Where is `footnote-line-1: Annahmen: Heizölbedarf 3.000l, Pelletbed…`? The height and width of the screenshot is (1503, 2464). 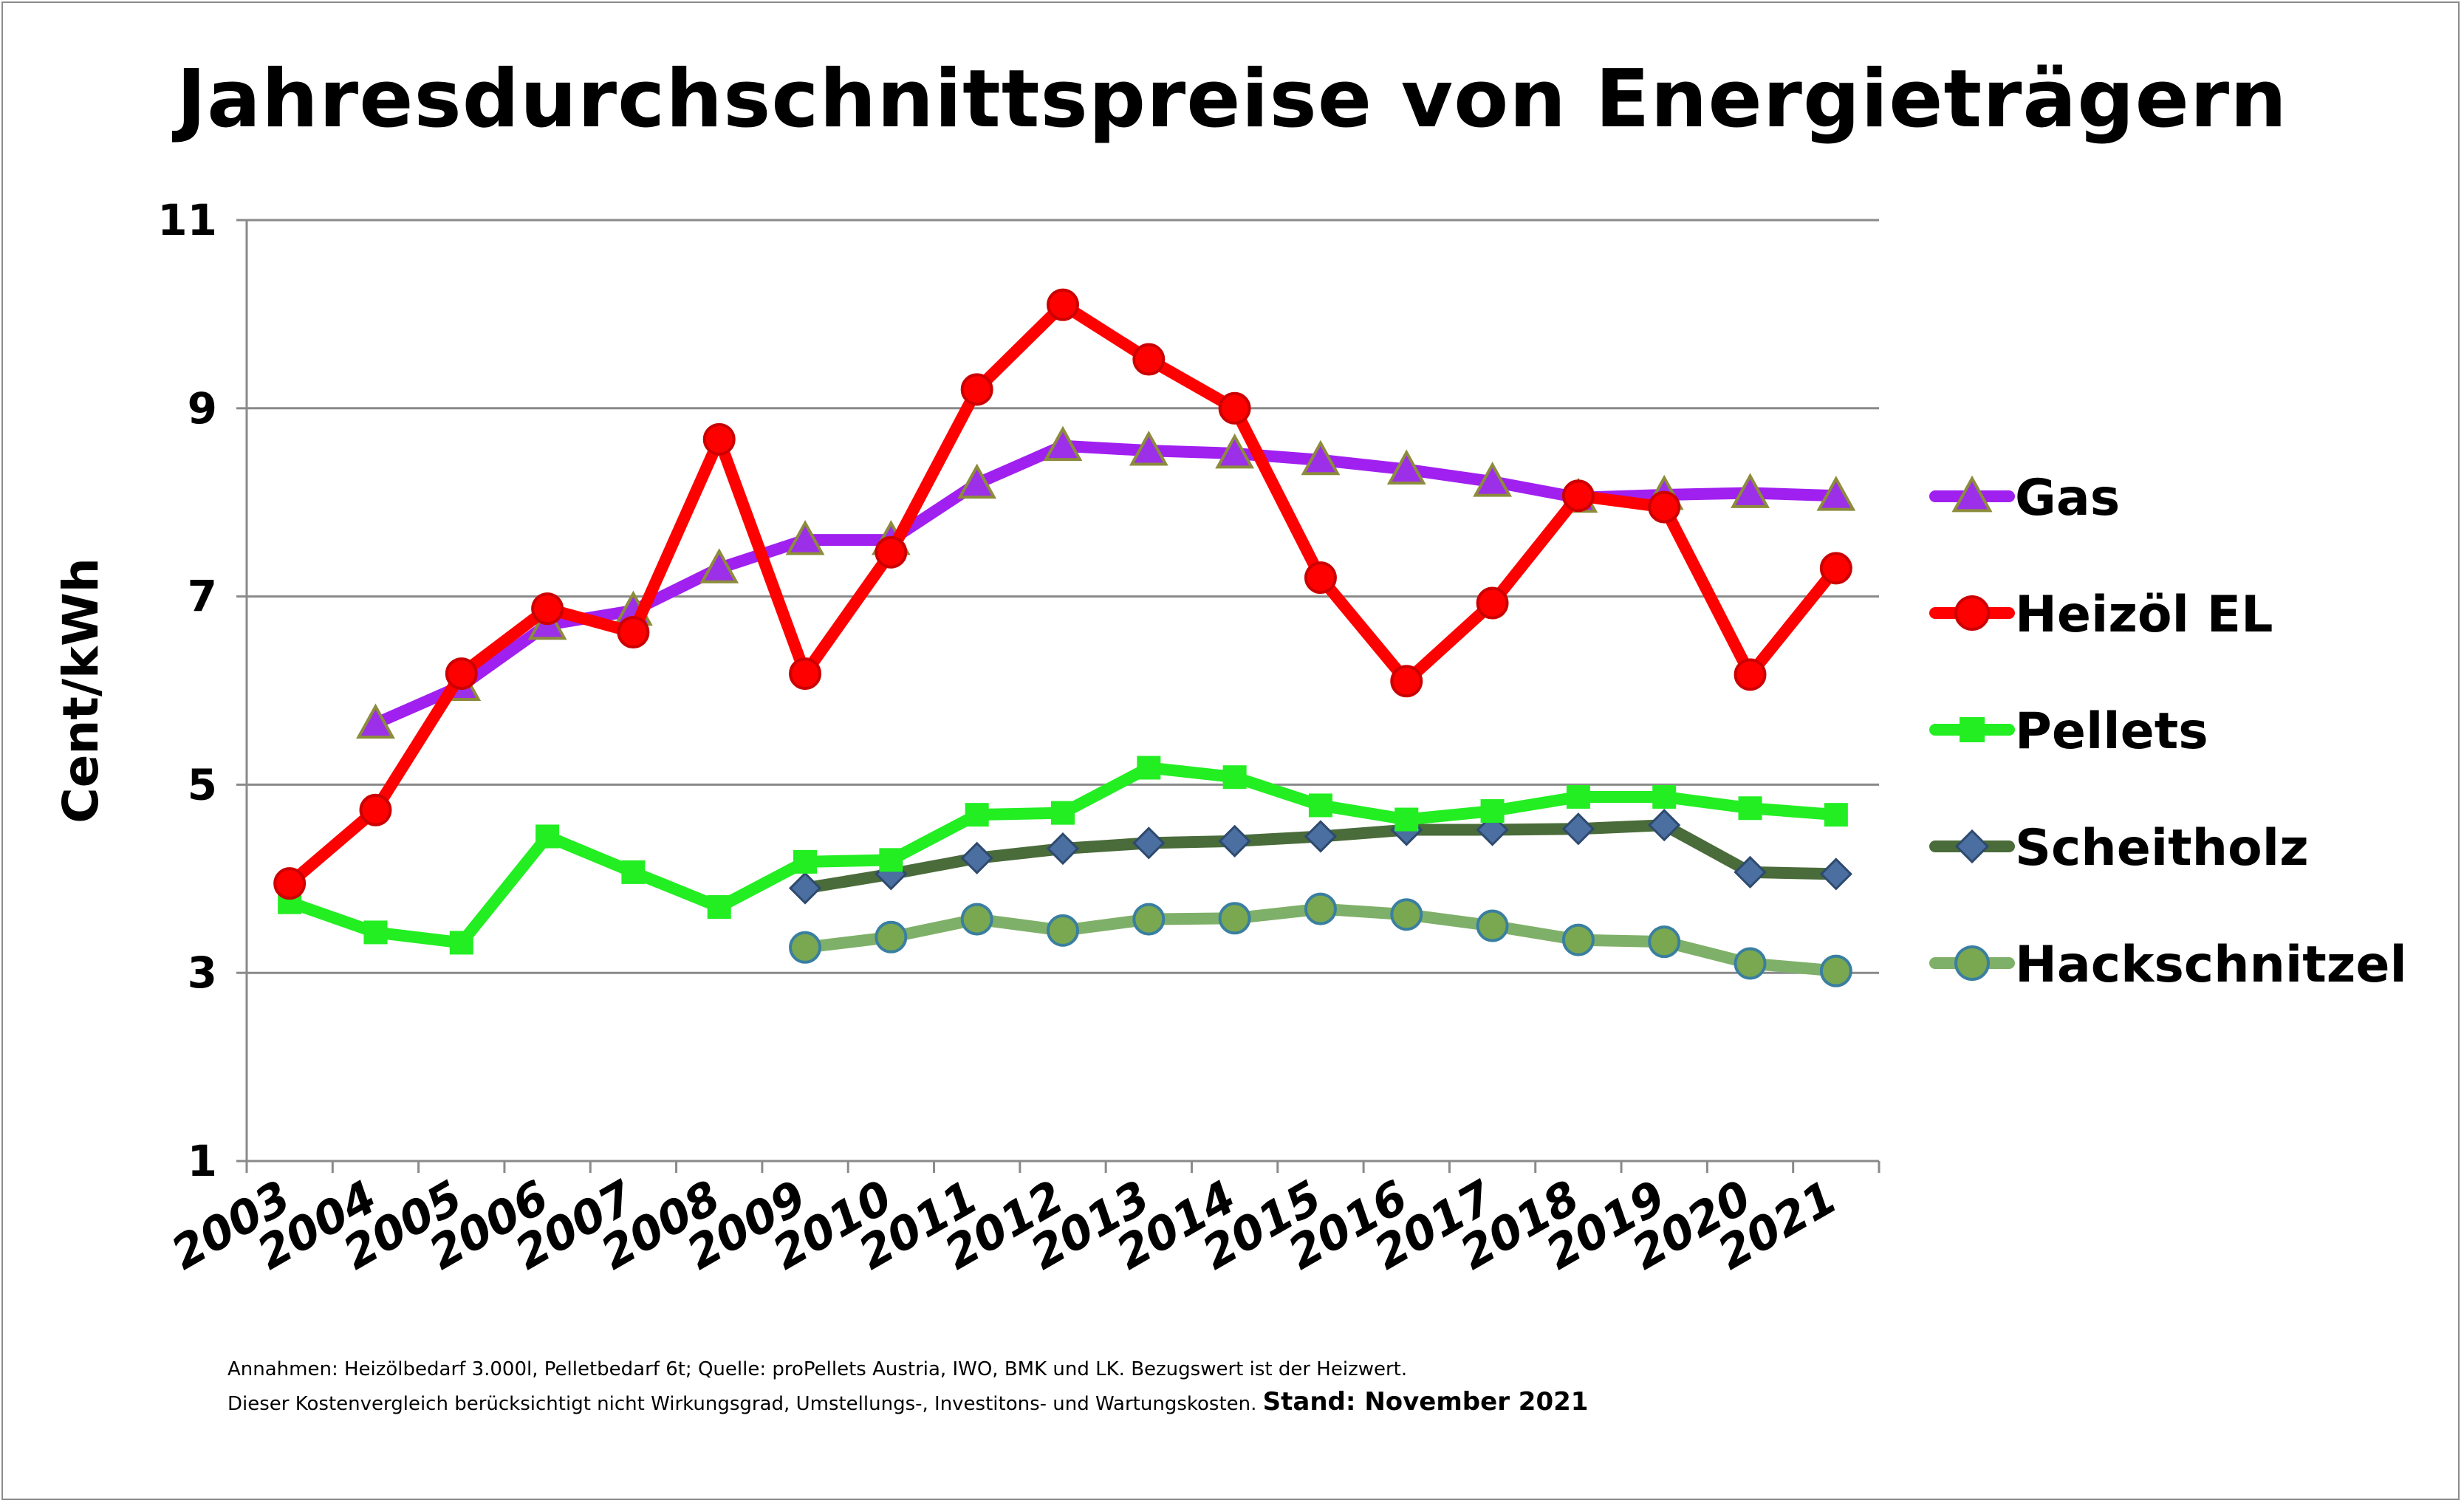
footnote-line-1: Annahmen: Heizölbedarf 3.000l, Pelletbed… is located at coordinates (817, 1369).